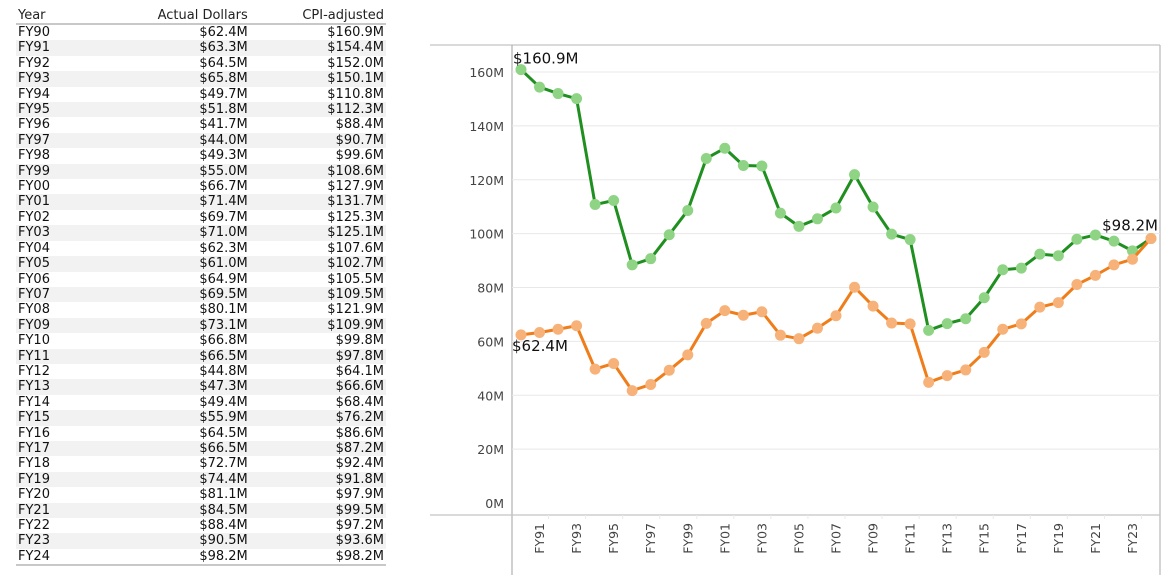  What do you see at coordinates (58, 171) in the screenshot?
I see `cell-year: FY99` at bounding box center [58, 171].